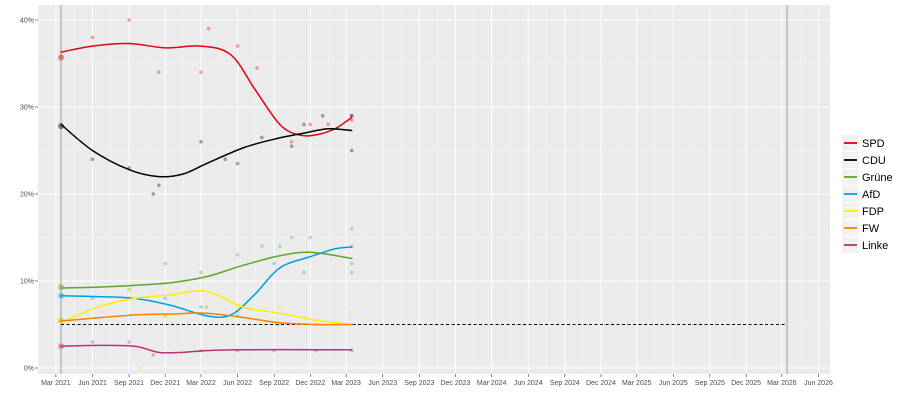  Describe the element at coordinates (871, 195) in the screenshot. I see `legend-label-afd: AfD` at that location.